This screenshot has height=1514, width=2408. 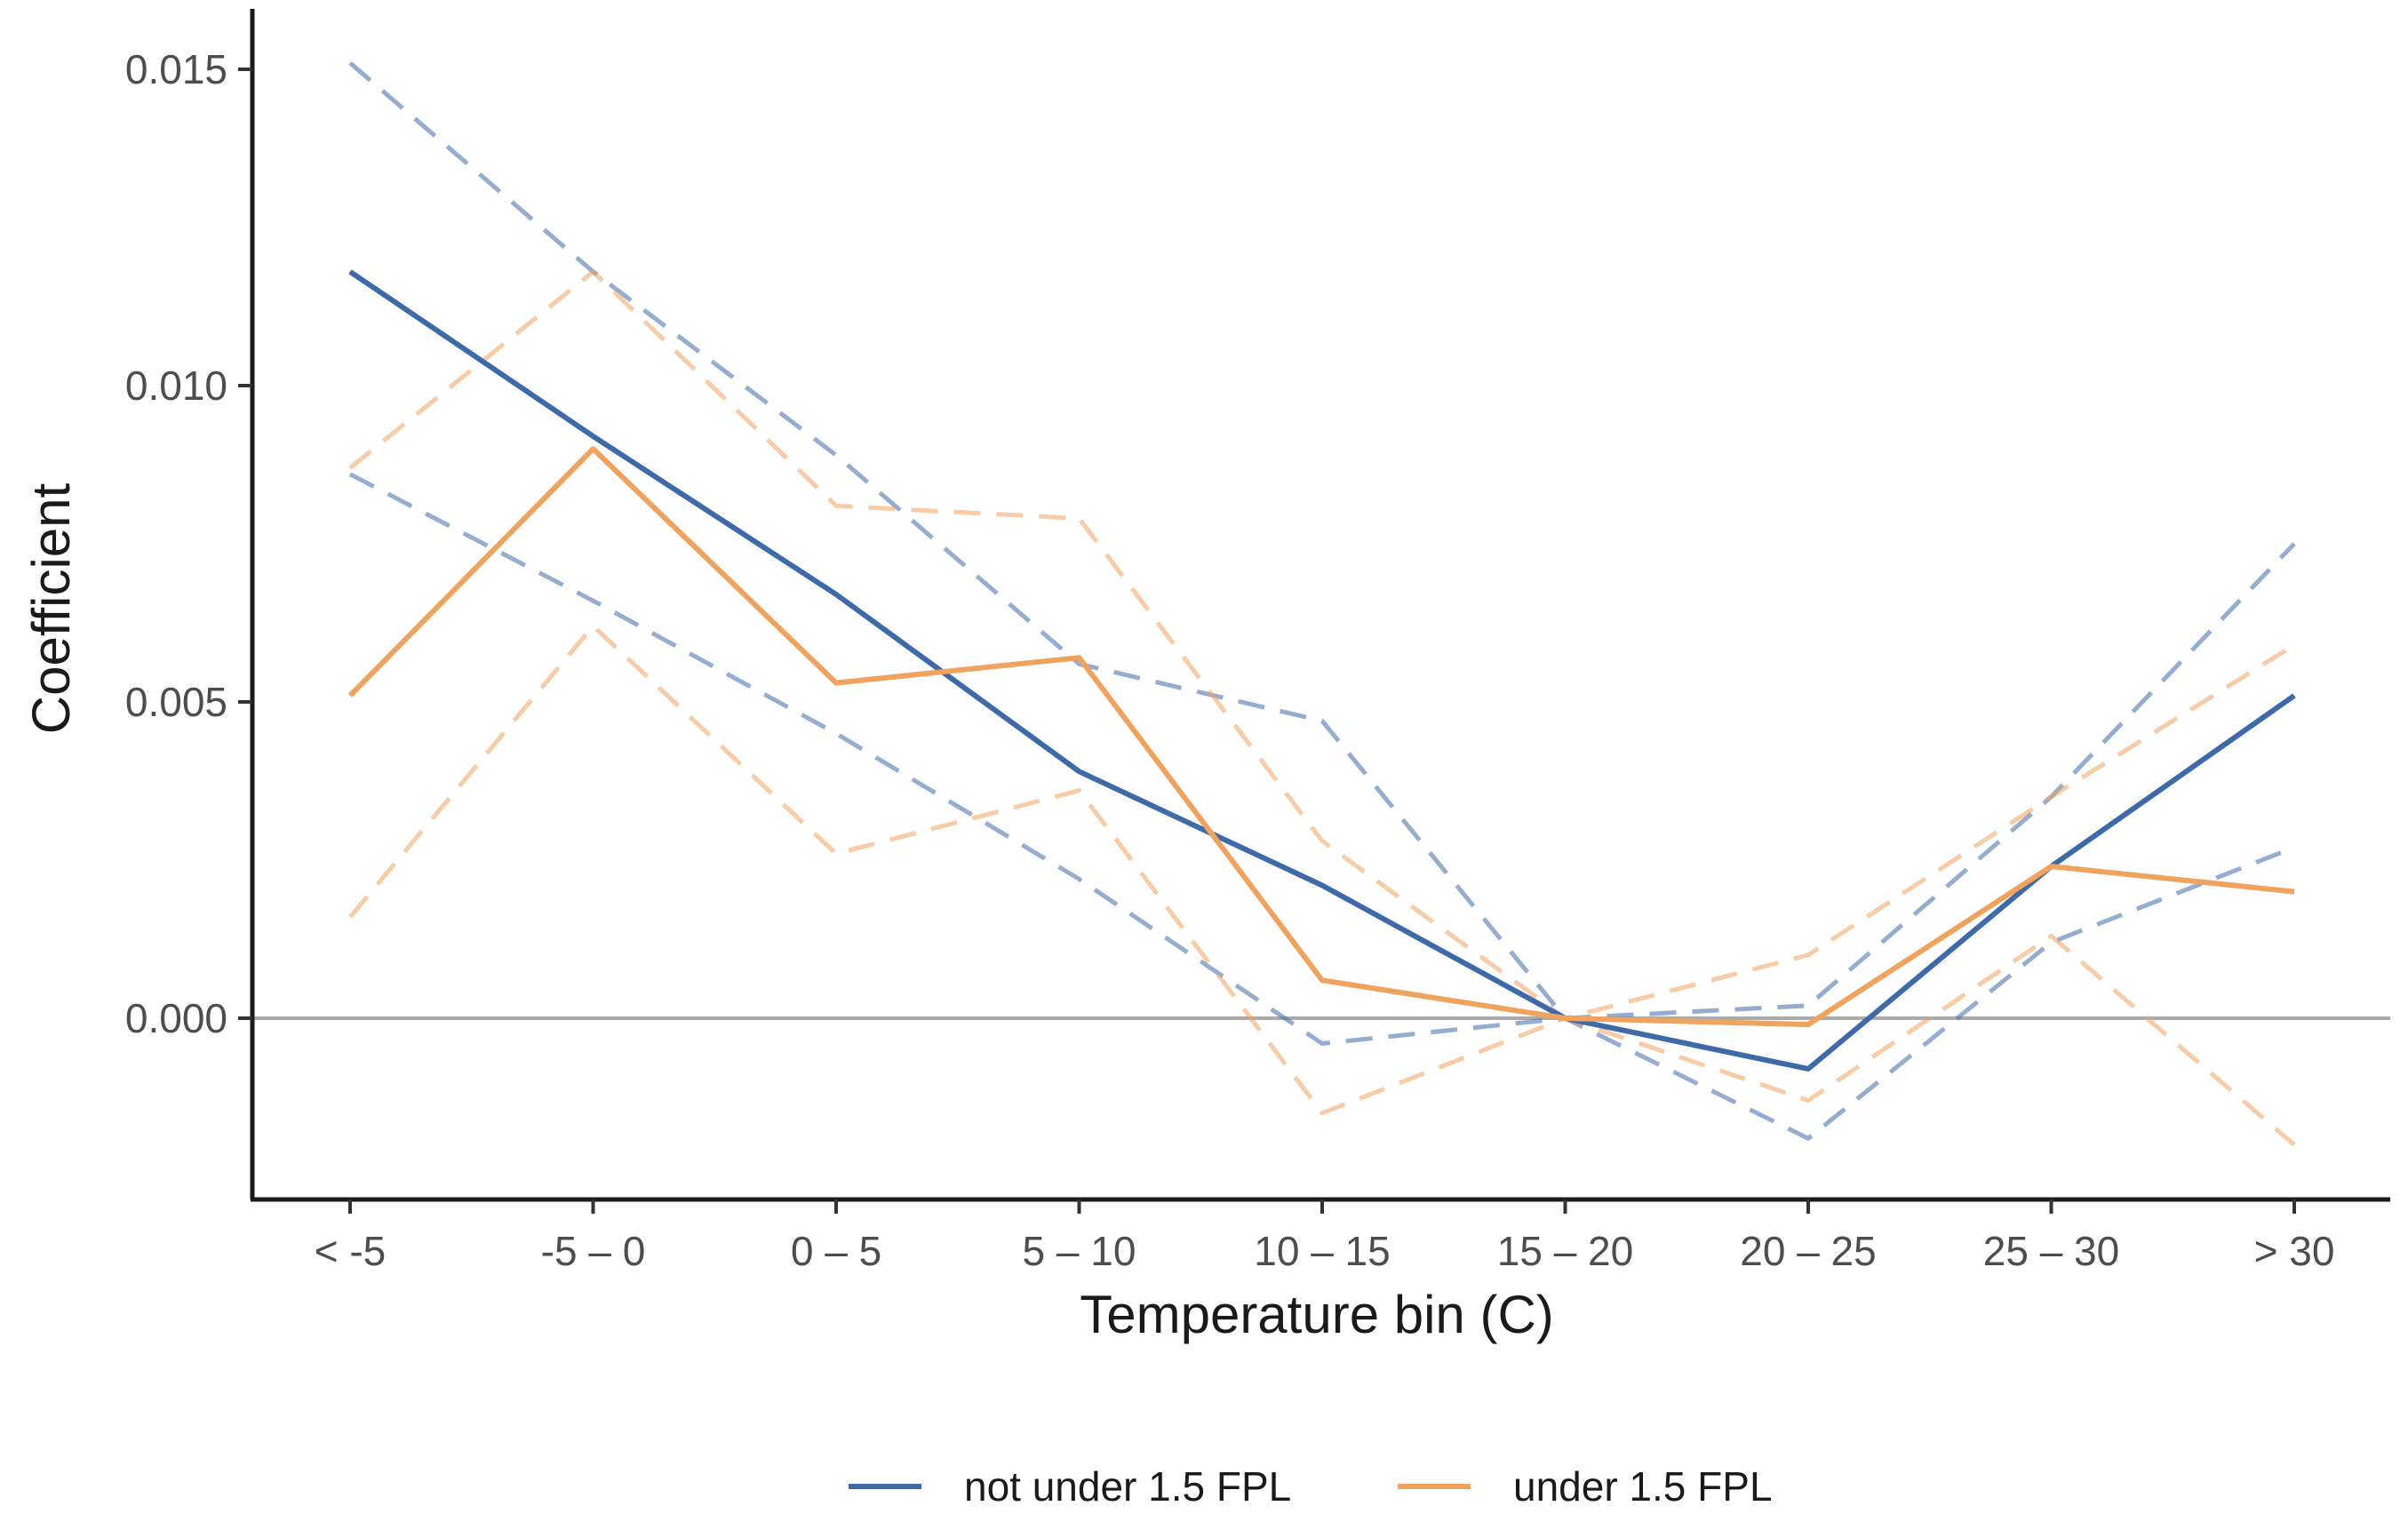 I want to click on x-tick-label: 10 – 15, so click(x=1322, y=1251).